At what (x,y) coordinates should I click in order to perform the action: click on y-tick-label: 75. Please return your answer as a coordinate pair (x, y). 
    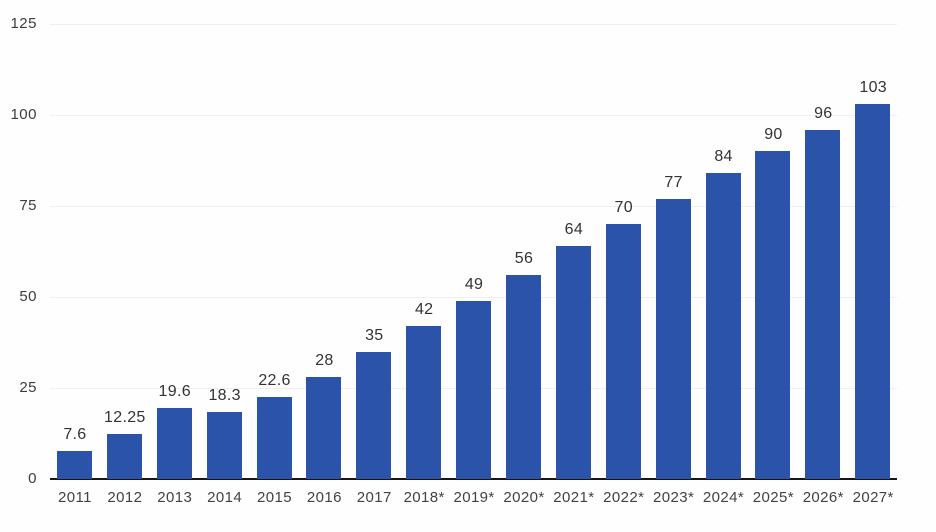
    Looking at the image, I should click on (28, 205).